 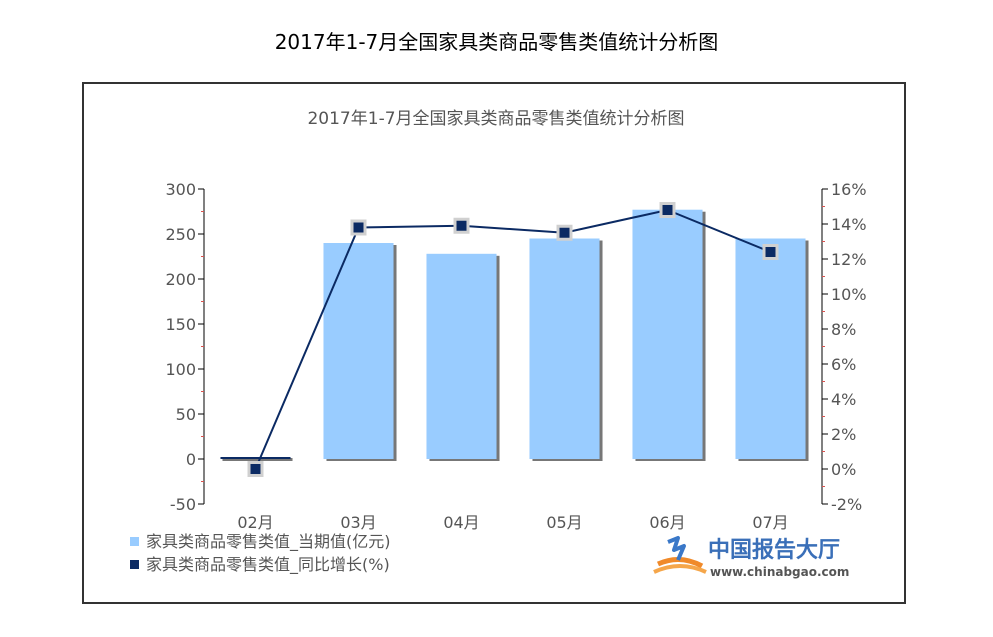 I want to click on left-axis-tick-label: 100, so click(x=180, y=369).